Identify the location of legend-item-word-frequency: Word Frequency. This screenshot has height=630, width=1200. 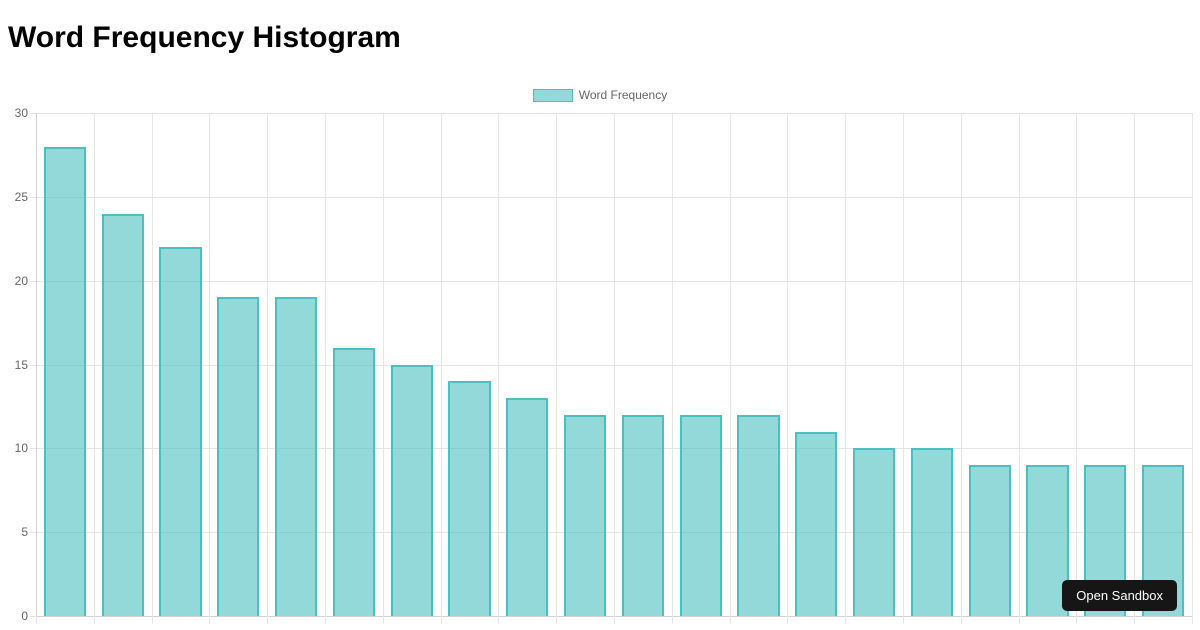
(600, 95).